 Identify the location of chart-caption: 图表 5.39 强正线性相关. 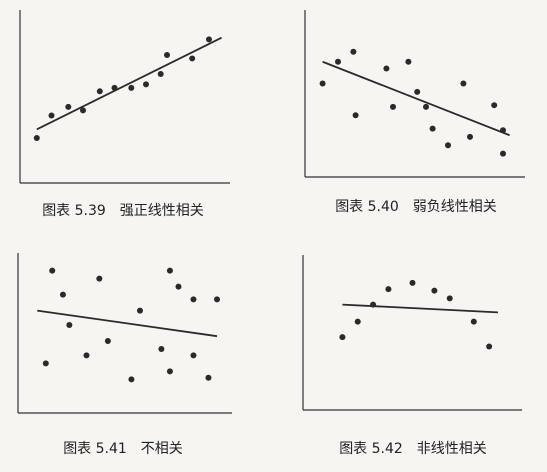
(123, 211).